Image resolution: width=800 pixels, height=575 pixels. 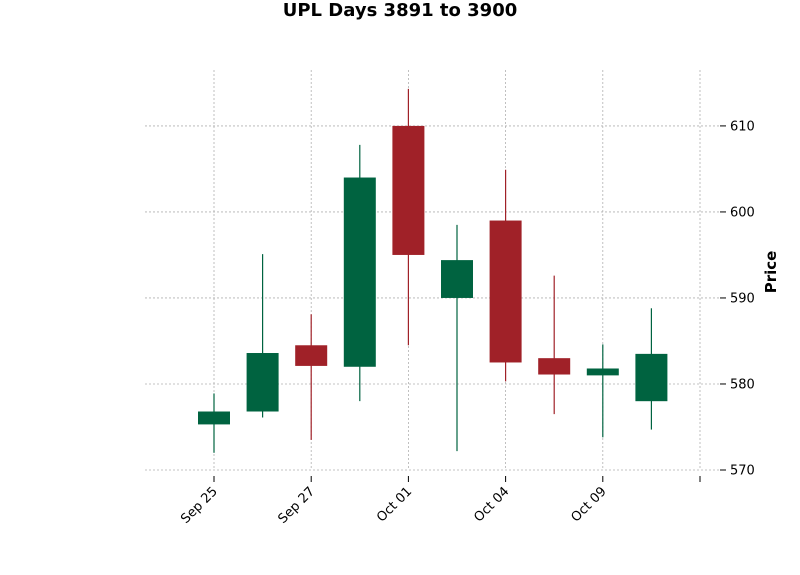 I want to click on x-tick-label: Oct 04, so click(x=491, y=504).